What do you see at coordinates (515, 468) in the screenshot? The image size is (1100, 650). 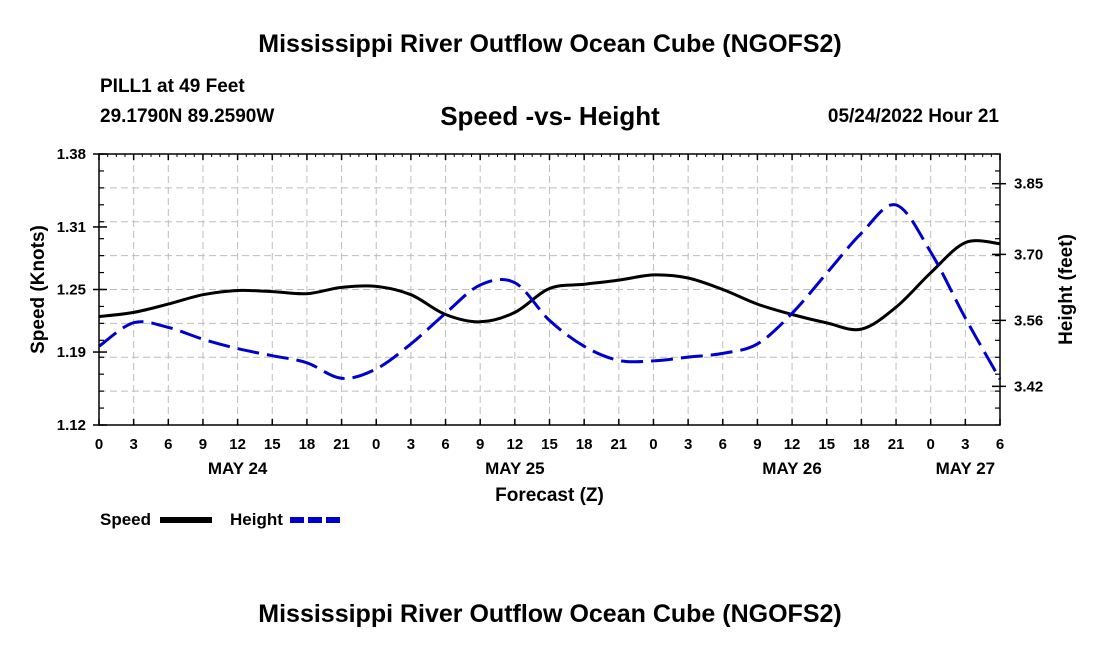 I see `day-label: MAY 25` at bounding box center [515, 468].